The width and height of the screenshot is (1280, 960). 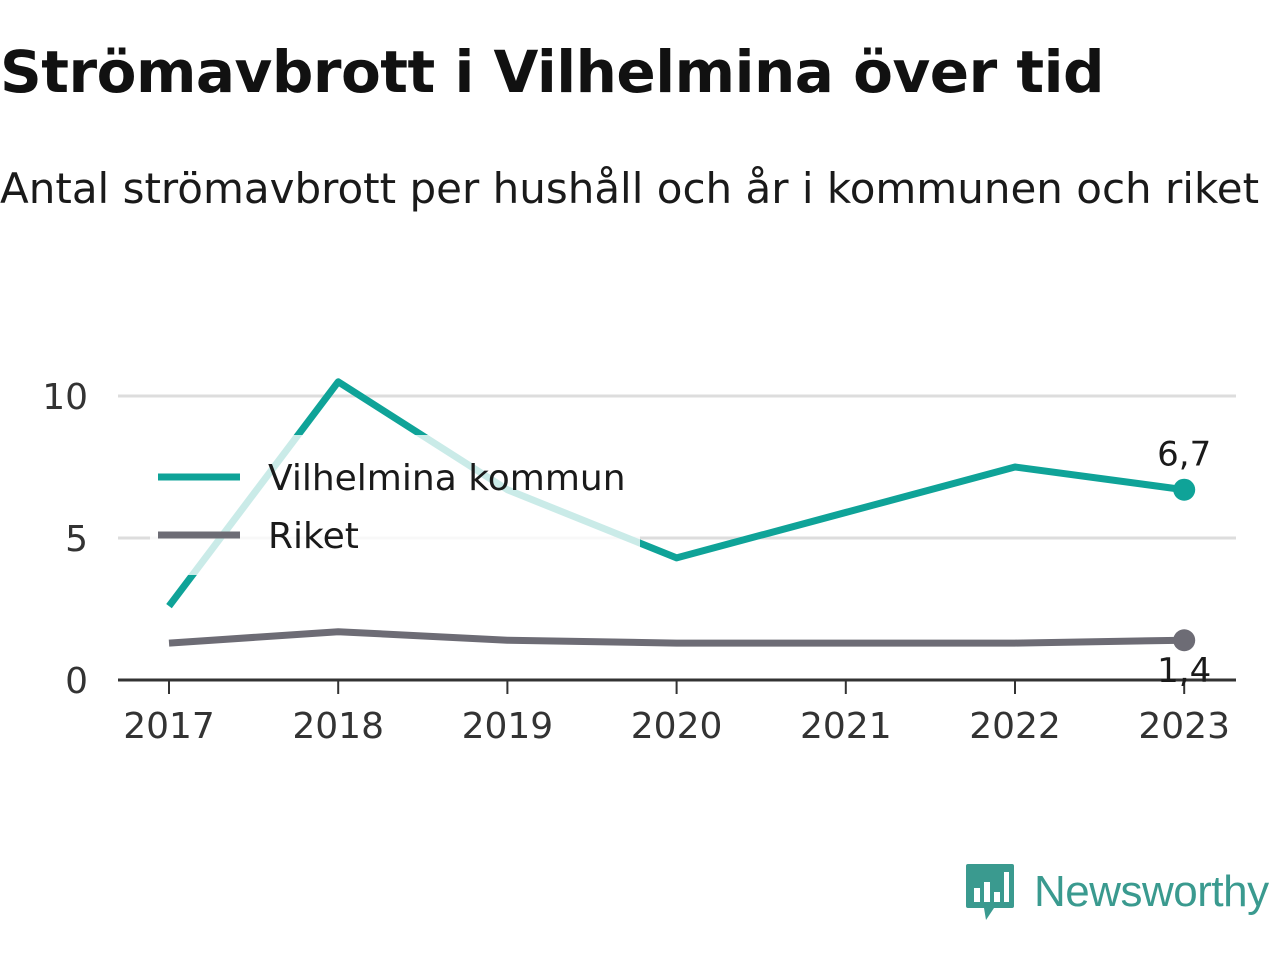 What do you see at coordinates (552, 72) in the screenshot?
I see `chart-title: Strömavbrott i Vilhelmina över tid` at bounding box center [552, 72].